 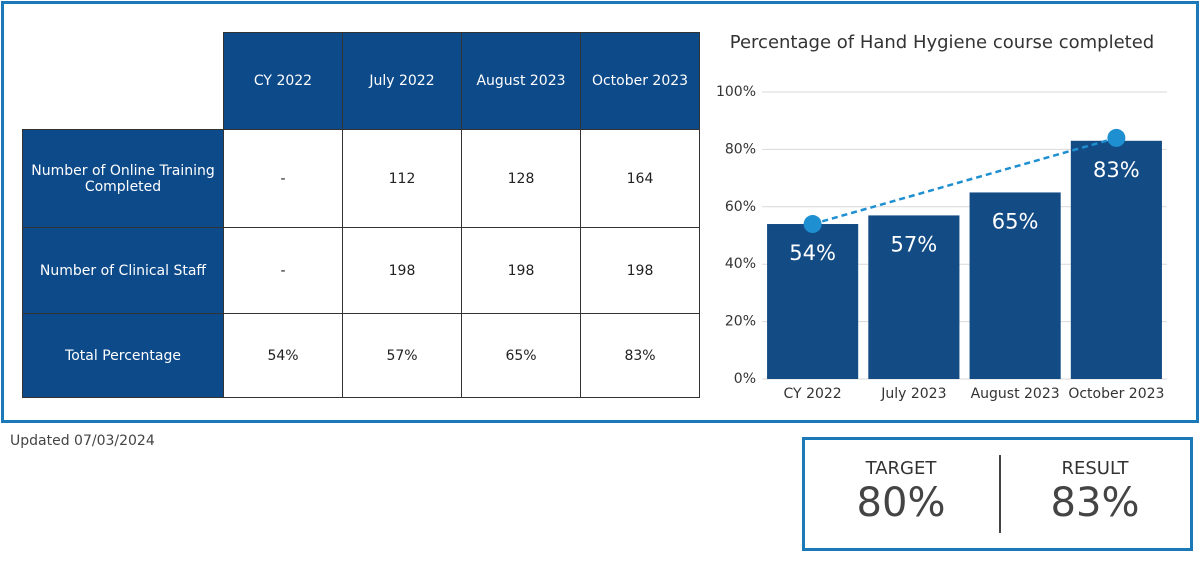 I want to click on y-tick-label: 60%, so click(x=740, y=207).